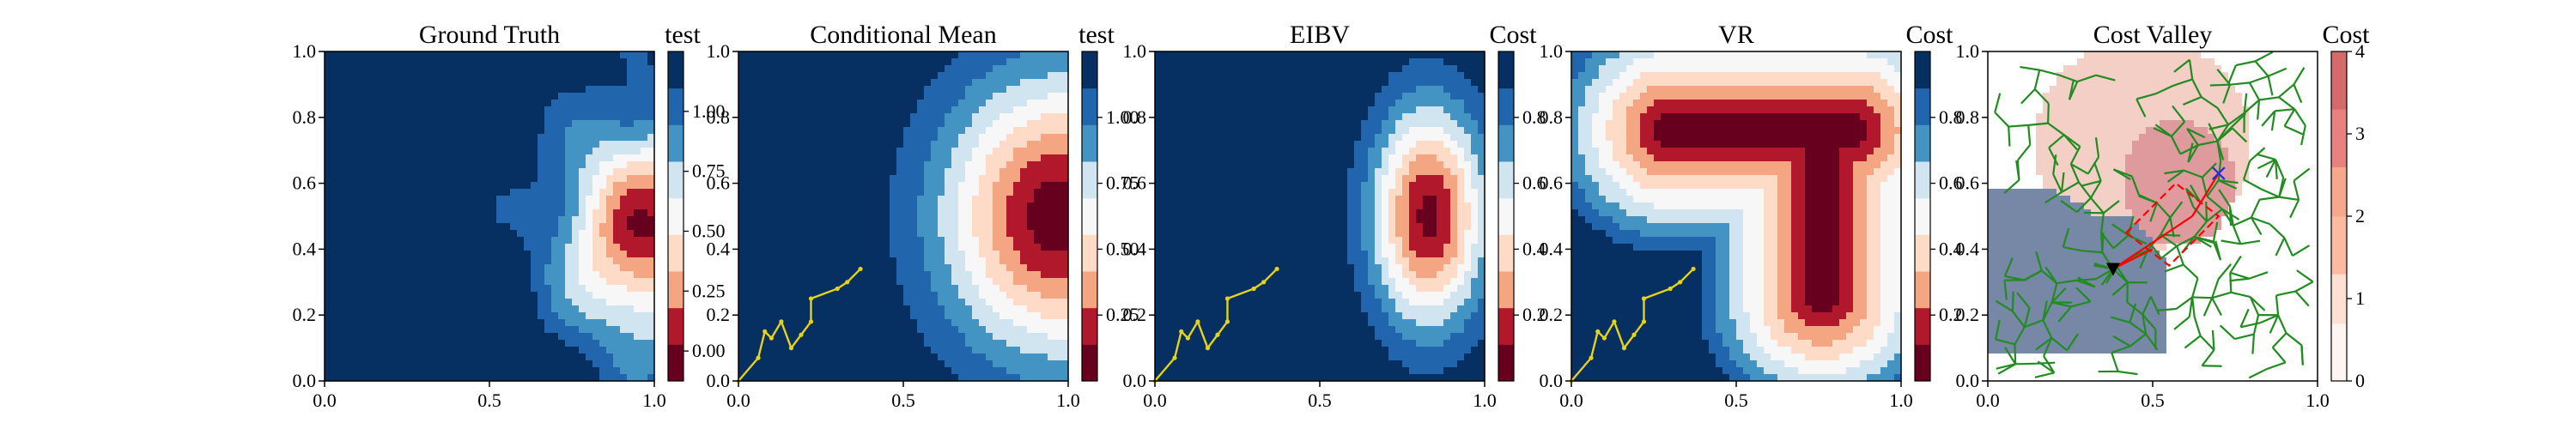 This screenshot has width=2576, height=429. I want to click on colorbar-tick-label: 0.25, so click(709, 290).